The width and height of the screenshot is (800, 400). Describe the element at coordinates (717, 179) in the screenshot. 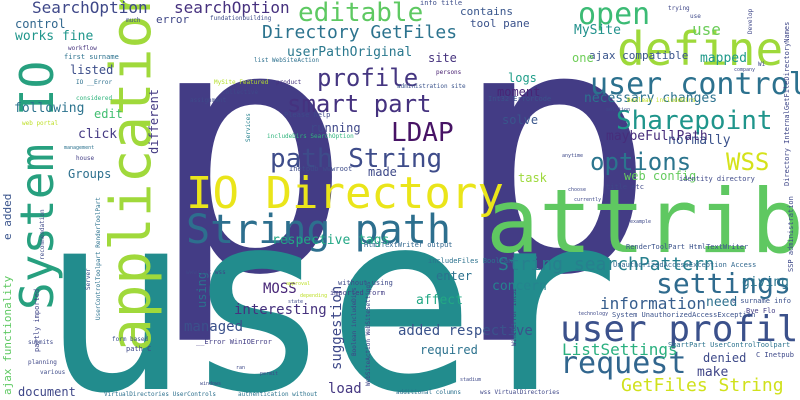

I see `word-identity-directory: identity directory` at that location.